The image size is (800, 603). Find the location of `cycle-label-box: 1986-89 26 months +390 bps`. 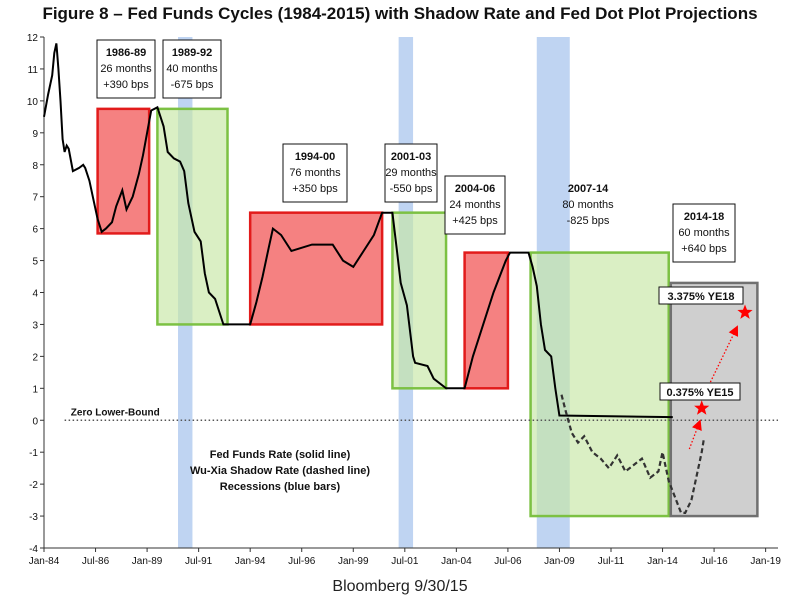

cycle-label-box: 1986-89 26 months +390 bps is located at coordinates (126, 69).